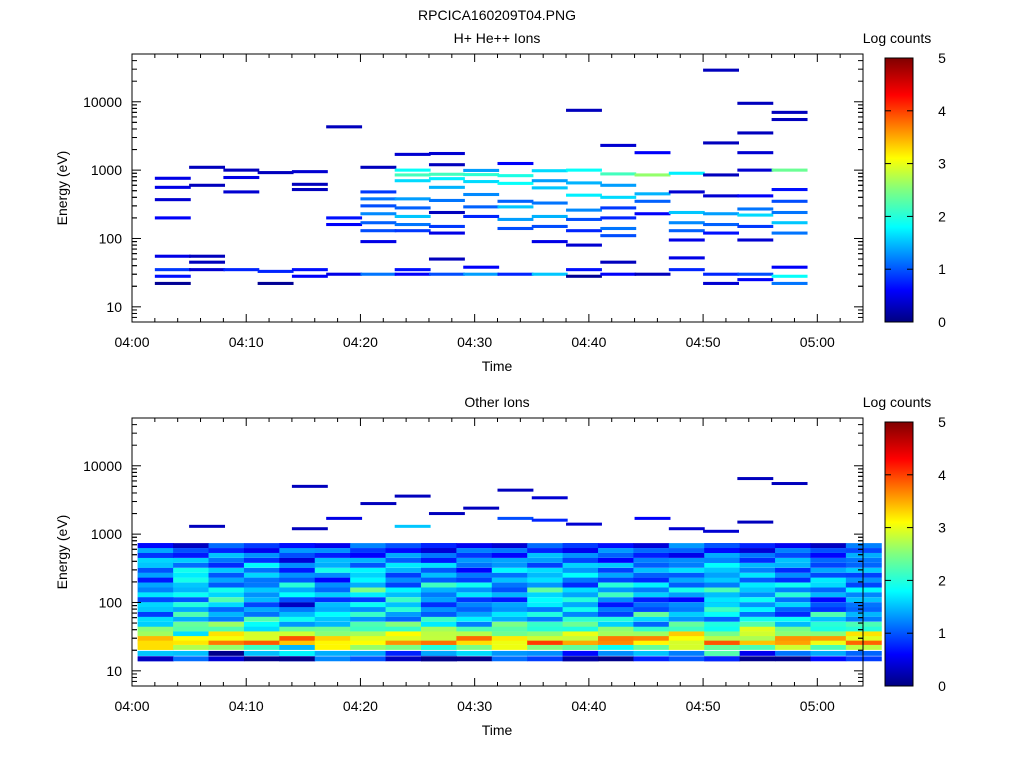 This screenshot has height=768, width=1024. What do you see at coordinates (942, 164) in the screenshot?
I see `colorbar-tick-label: 3` at bounding box center [942, 164].